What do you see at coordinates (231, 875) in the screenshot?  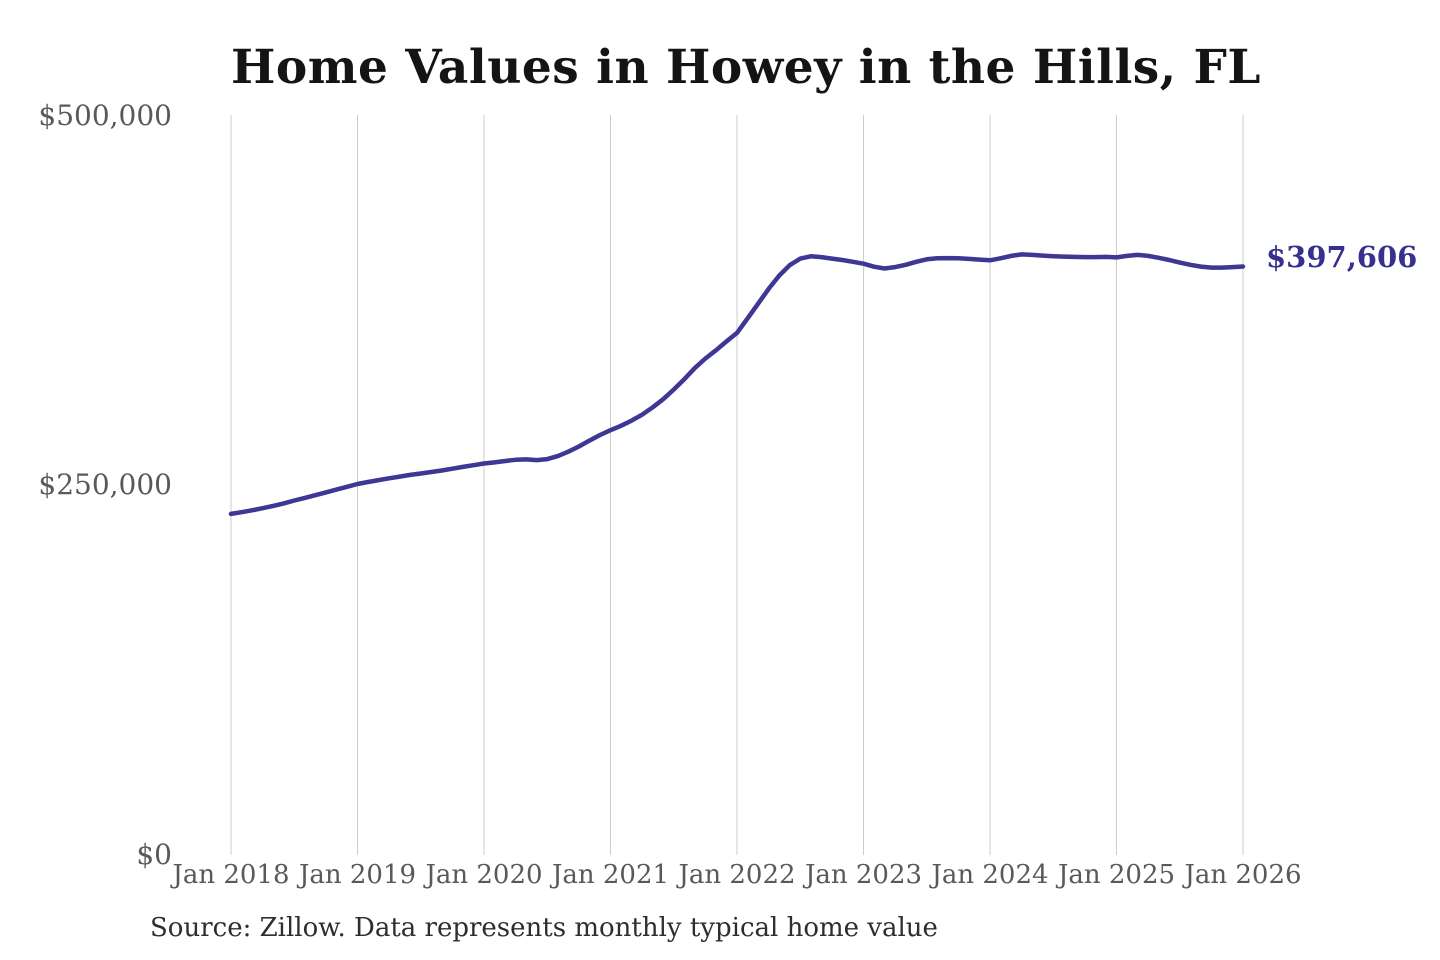 I see `x-axis-tick-label: Jan 2018` at bounding box center [231, 875].